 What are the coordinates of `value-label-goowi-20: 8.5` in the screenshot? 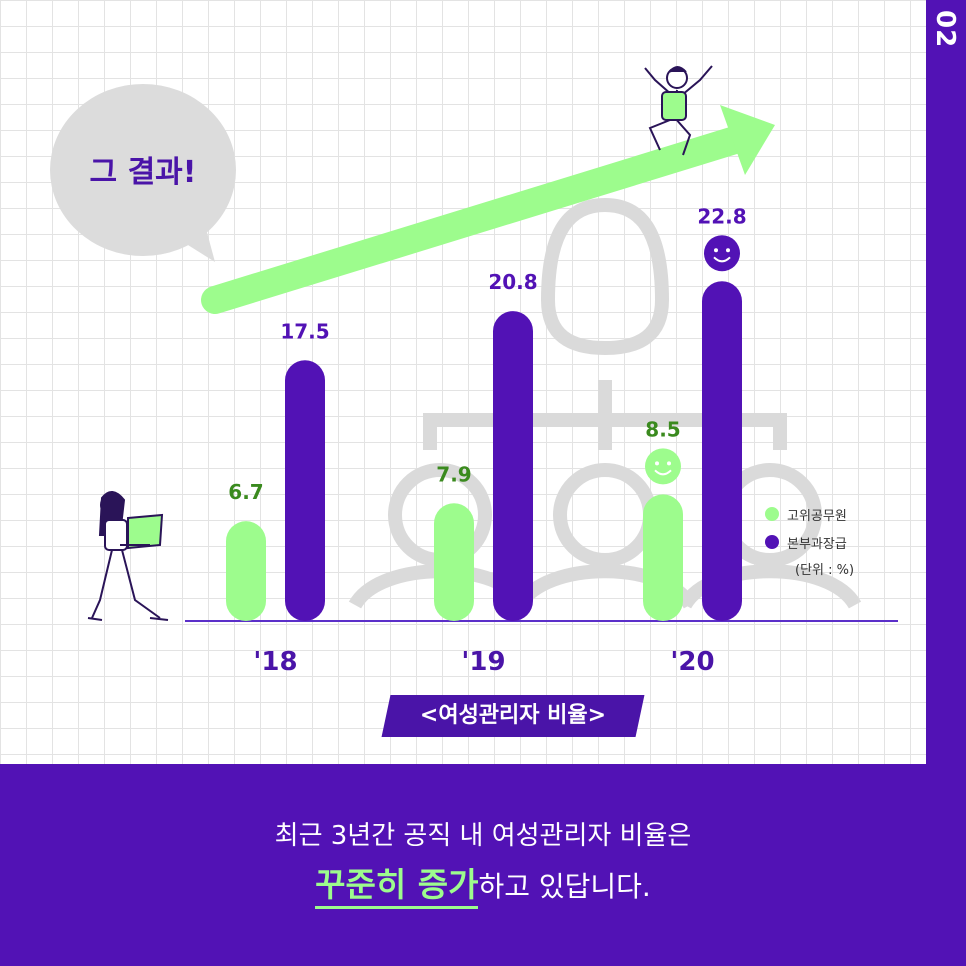 It's located at (662, 429).